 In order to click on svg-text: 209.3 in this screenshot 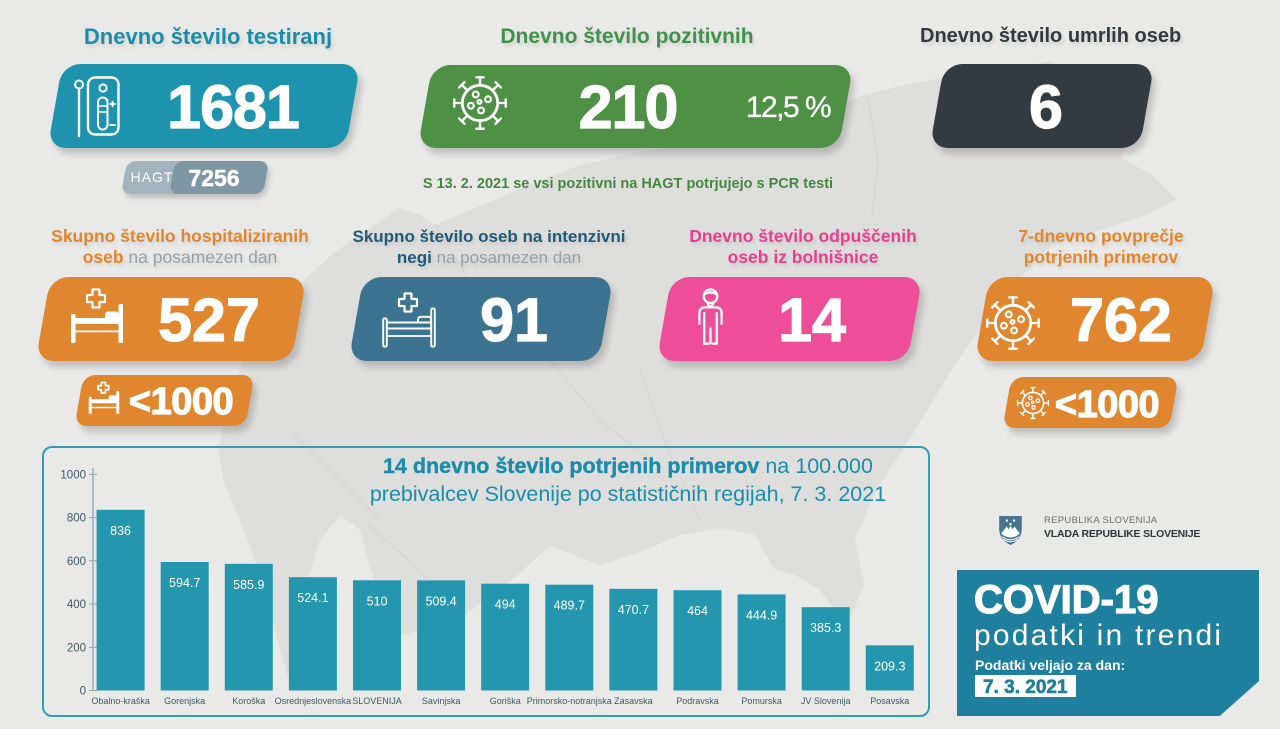, I will do `click(889, 666)`.